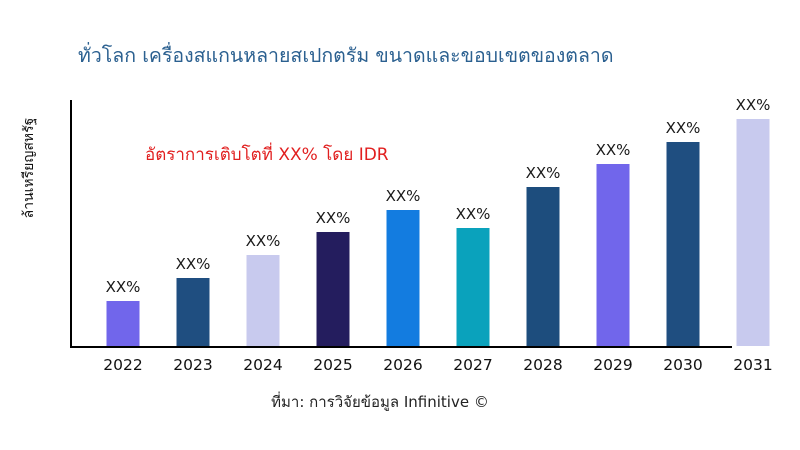 Image resolution: width=800 pixels, height=450 pixels. Describe the element at coordinates (683, 244) in the screenshot. I see `bar-2030` at that location.